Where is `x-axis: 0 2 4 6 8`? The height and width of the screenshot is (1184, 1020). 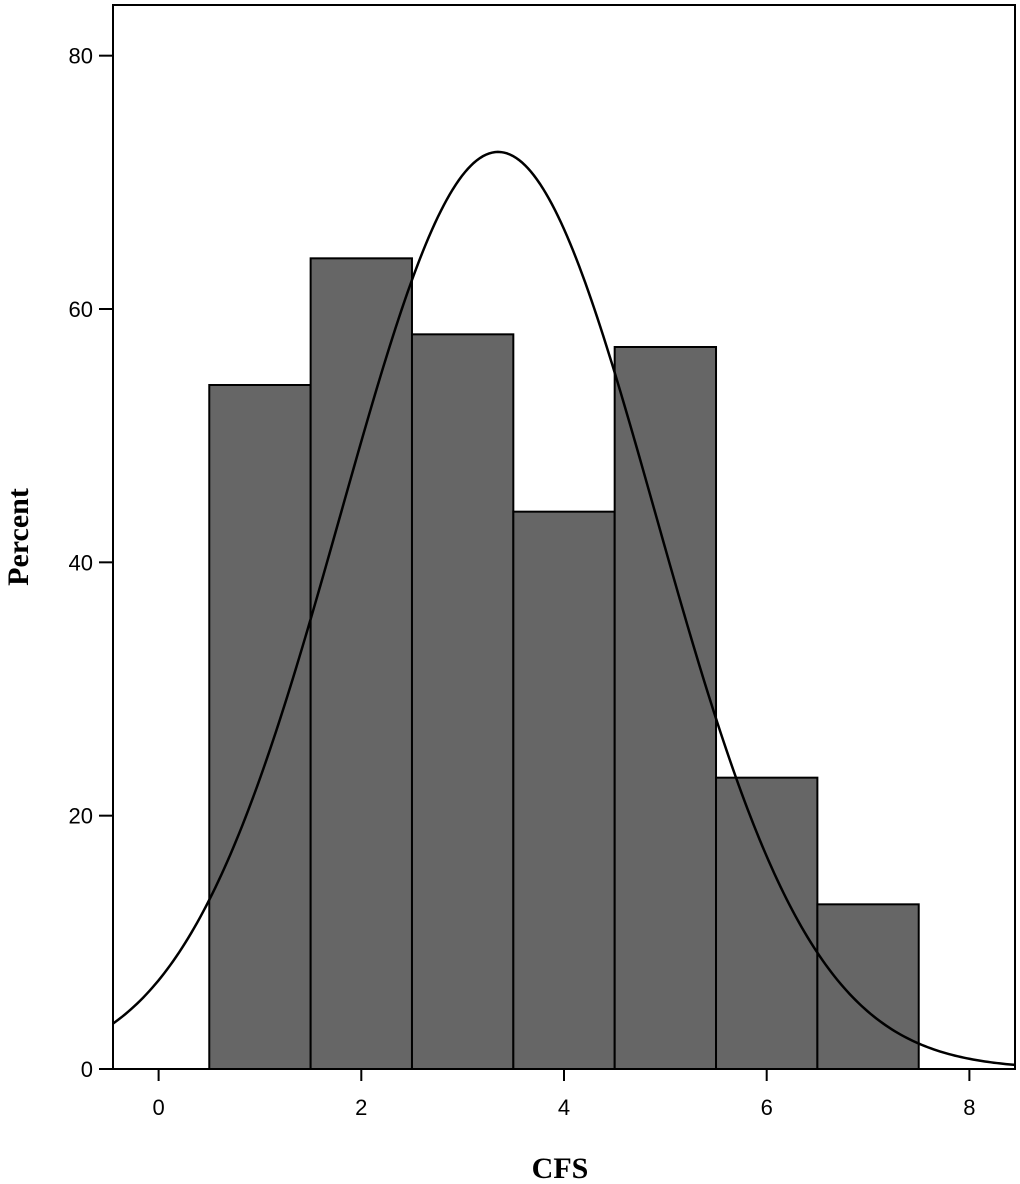 x-axis: 0 2 4 6 8 is located at coordinates (564, 1094).